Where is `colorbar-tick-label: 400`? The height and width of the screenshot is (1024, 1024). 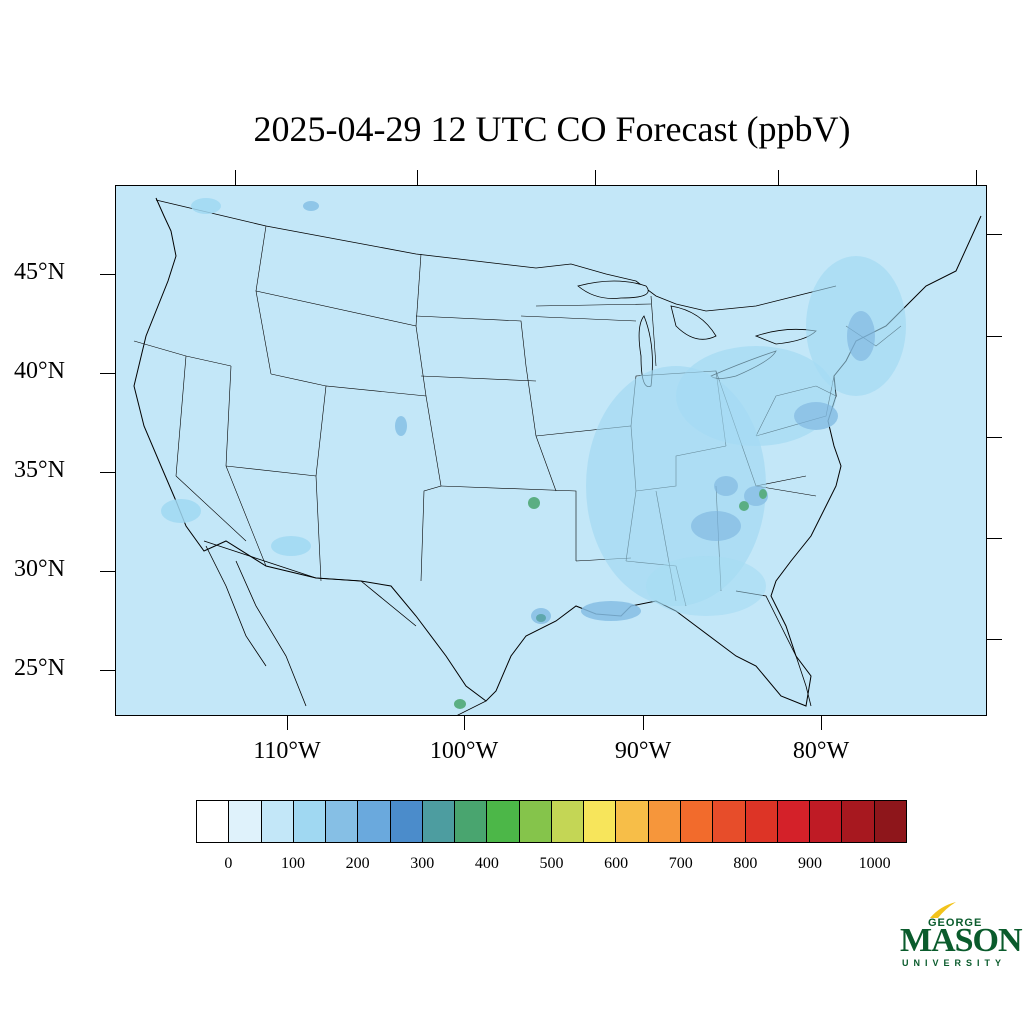
colorbar-tick-label: 400 is located at coordinates (486, 863).